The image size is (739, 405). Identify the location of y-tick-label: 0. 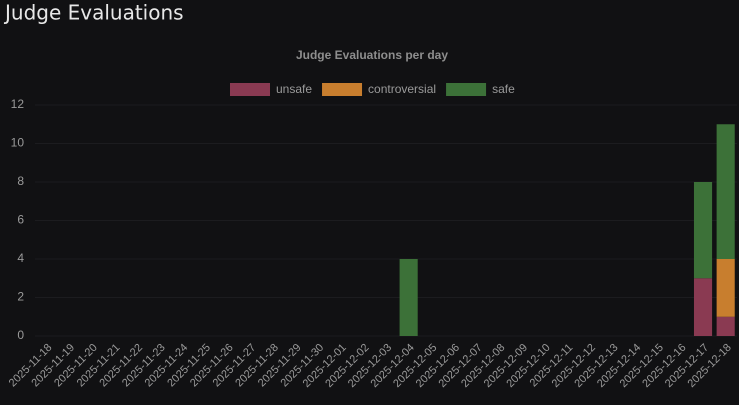
(20, 335).